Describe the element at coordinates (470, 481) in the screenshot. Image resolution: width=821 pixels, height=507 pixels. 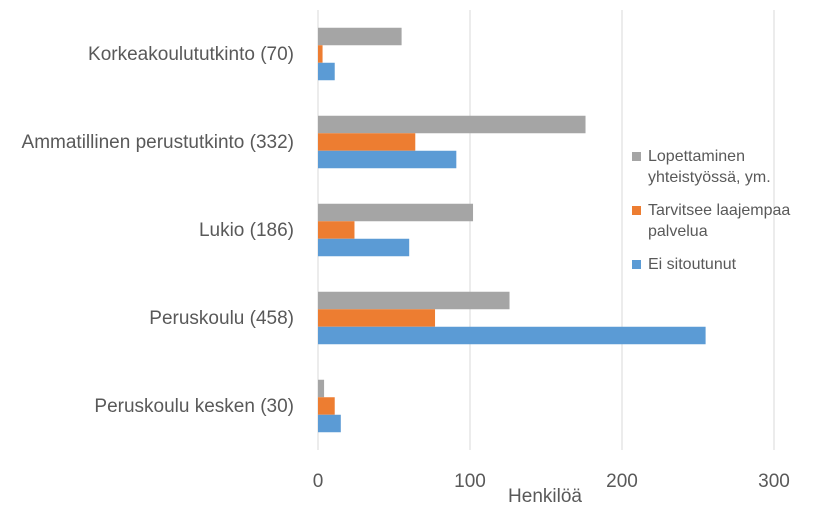
I see `x-tick-label: 100` at that location.